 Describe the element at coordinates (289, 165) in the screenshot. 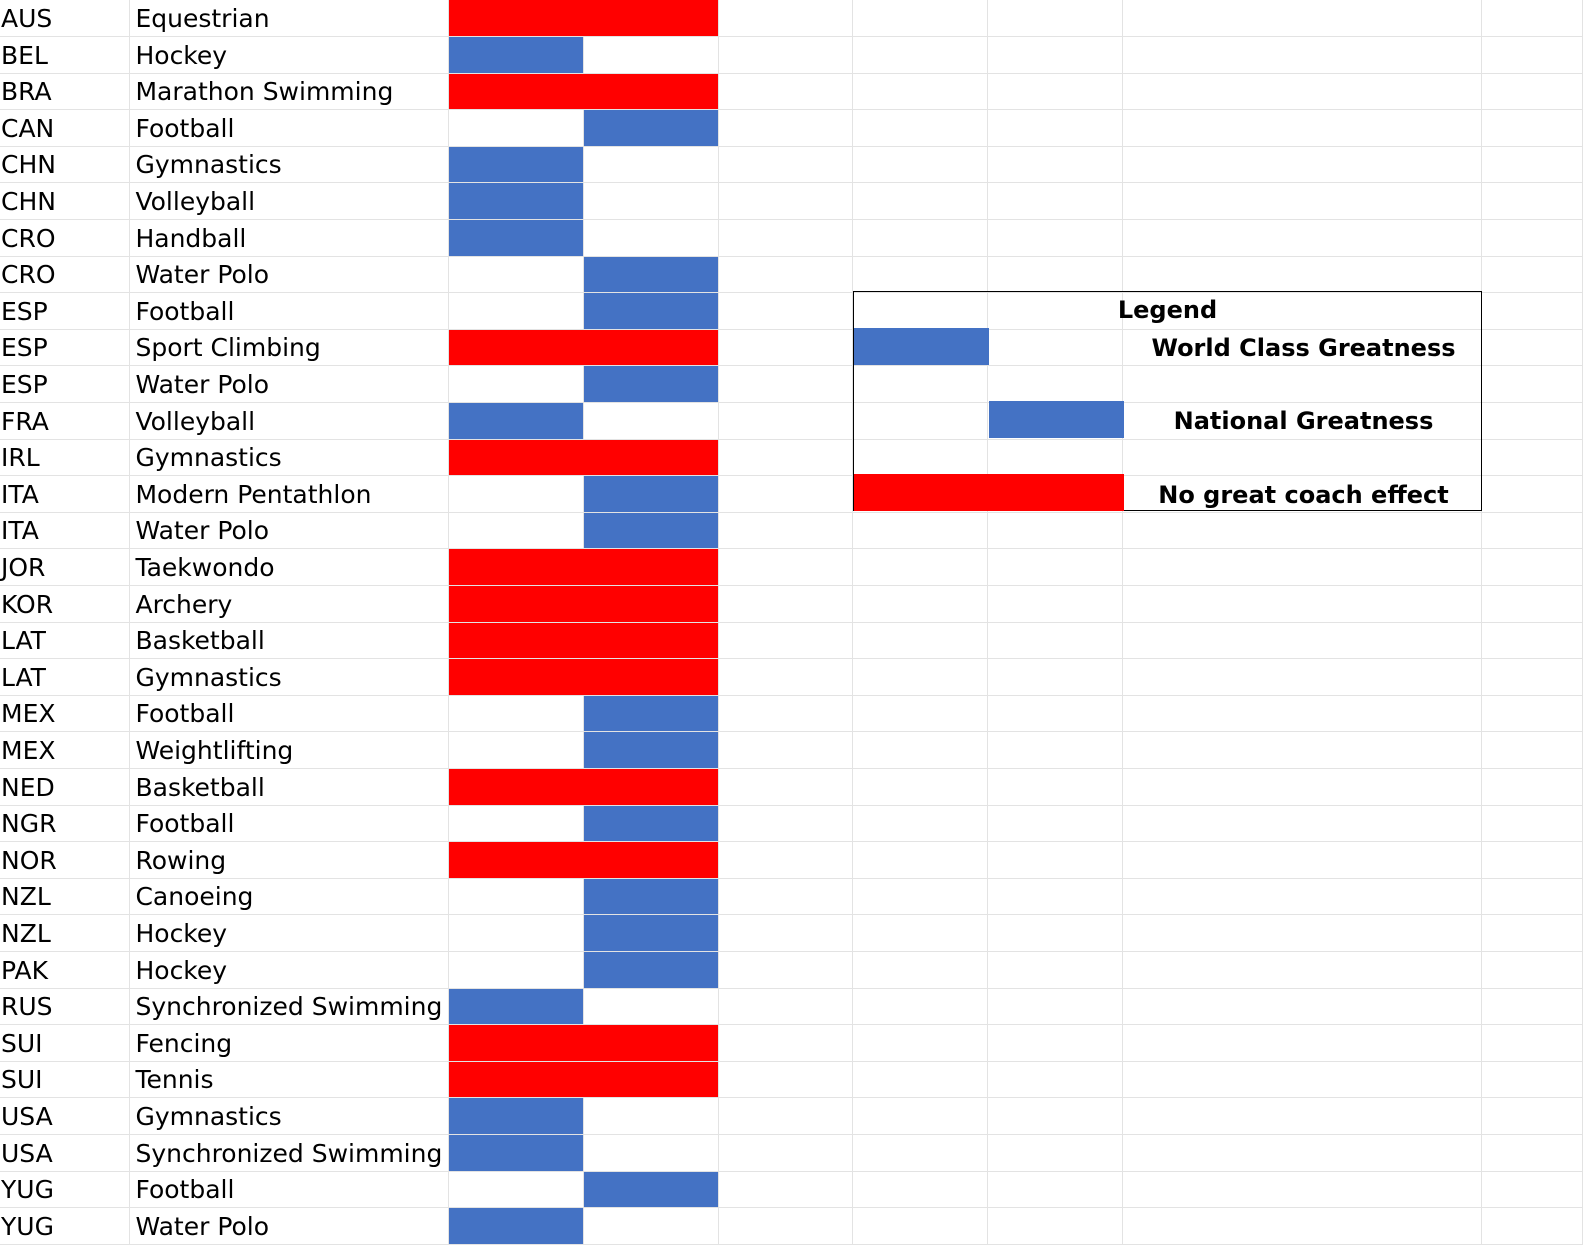

I see `cell-sport: Gymnastics` at that location.